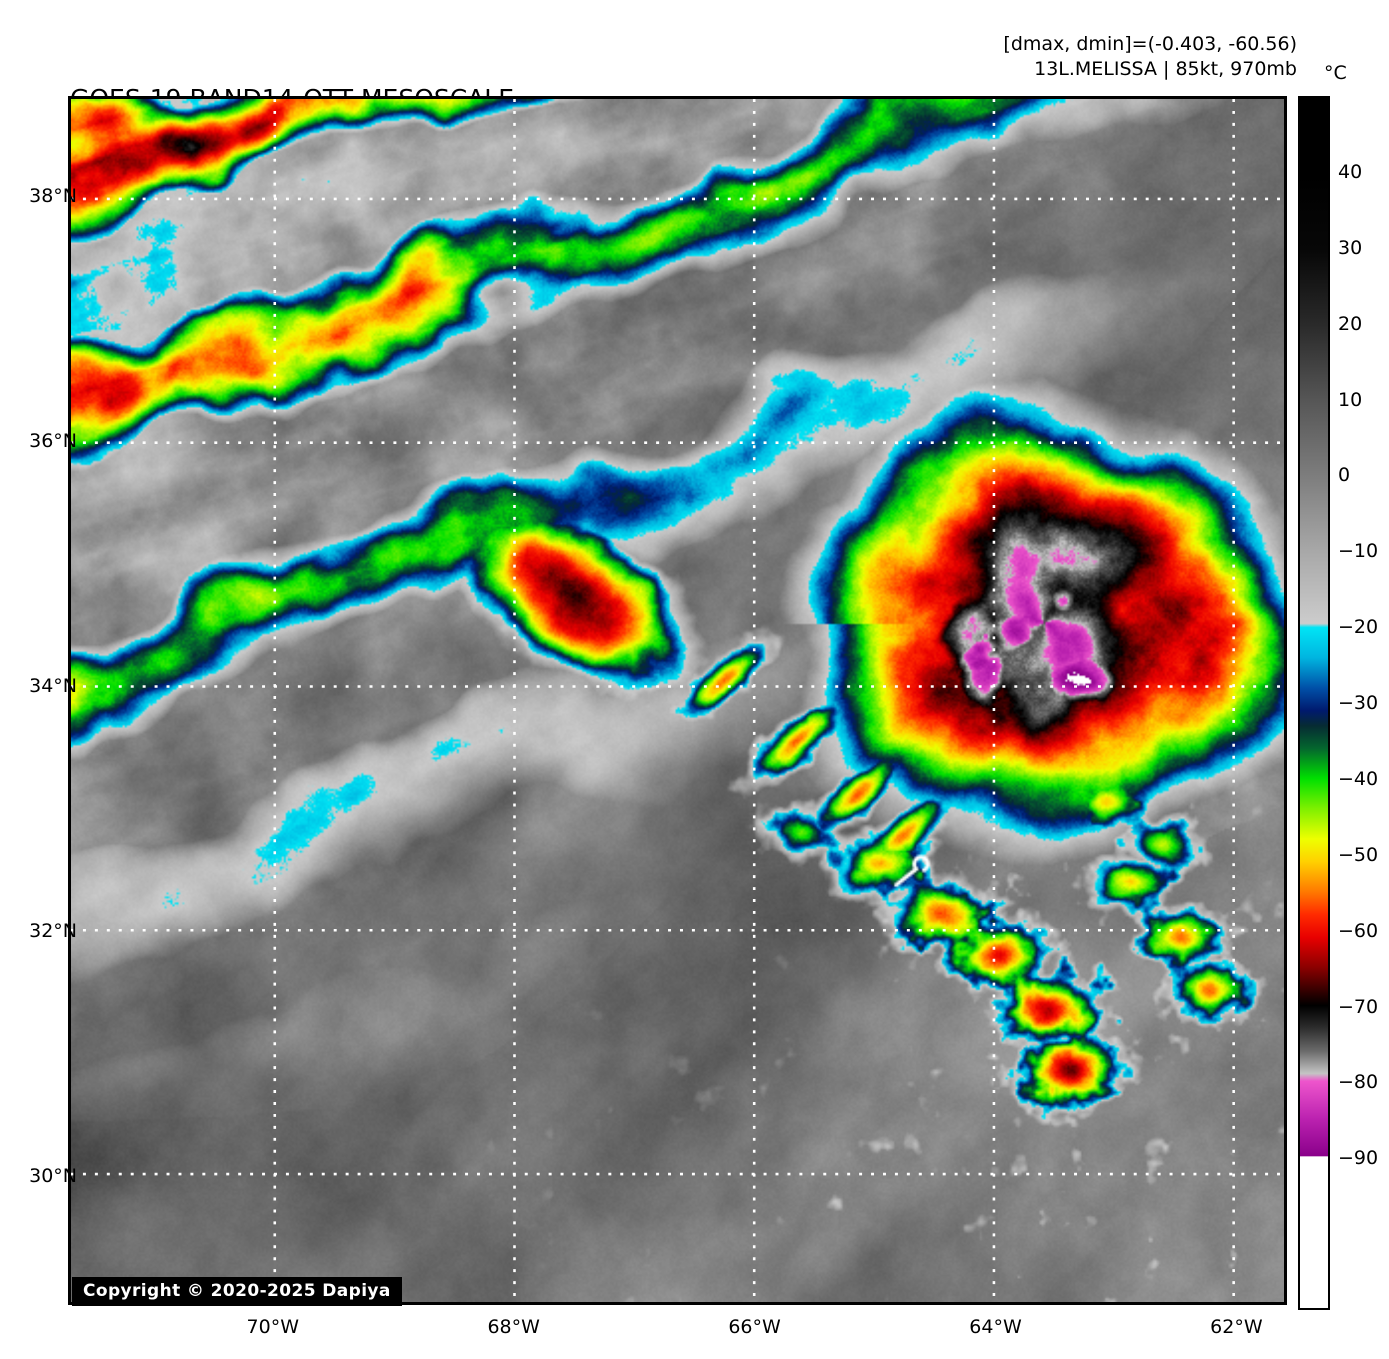 This screenshot has height=1359, width=1389. Describe the element at coordinates (1350, 171) in the screenshot. I see `colorbar-tick-label: 40` at that location.